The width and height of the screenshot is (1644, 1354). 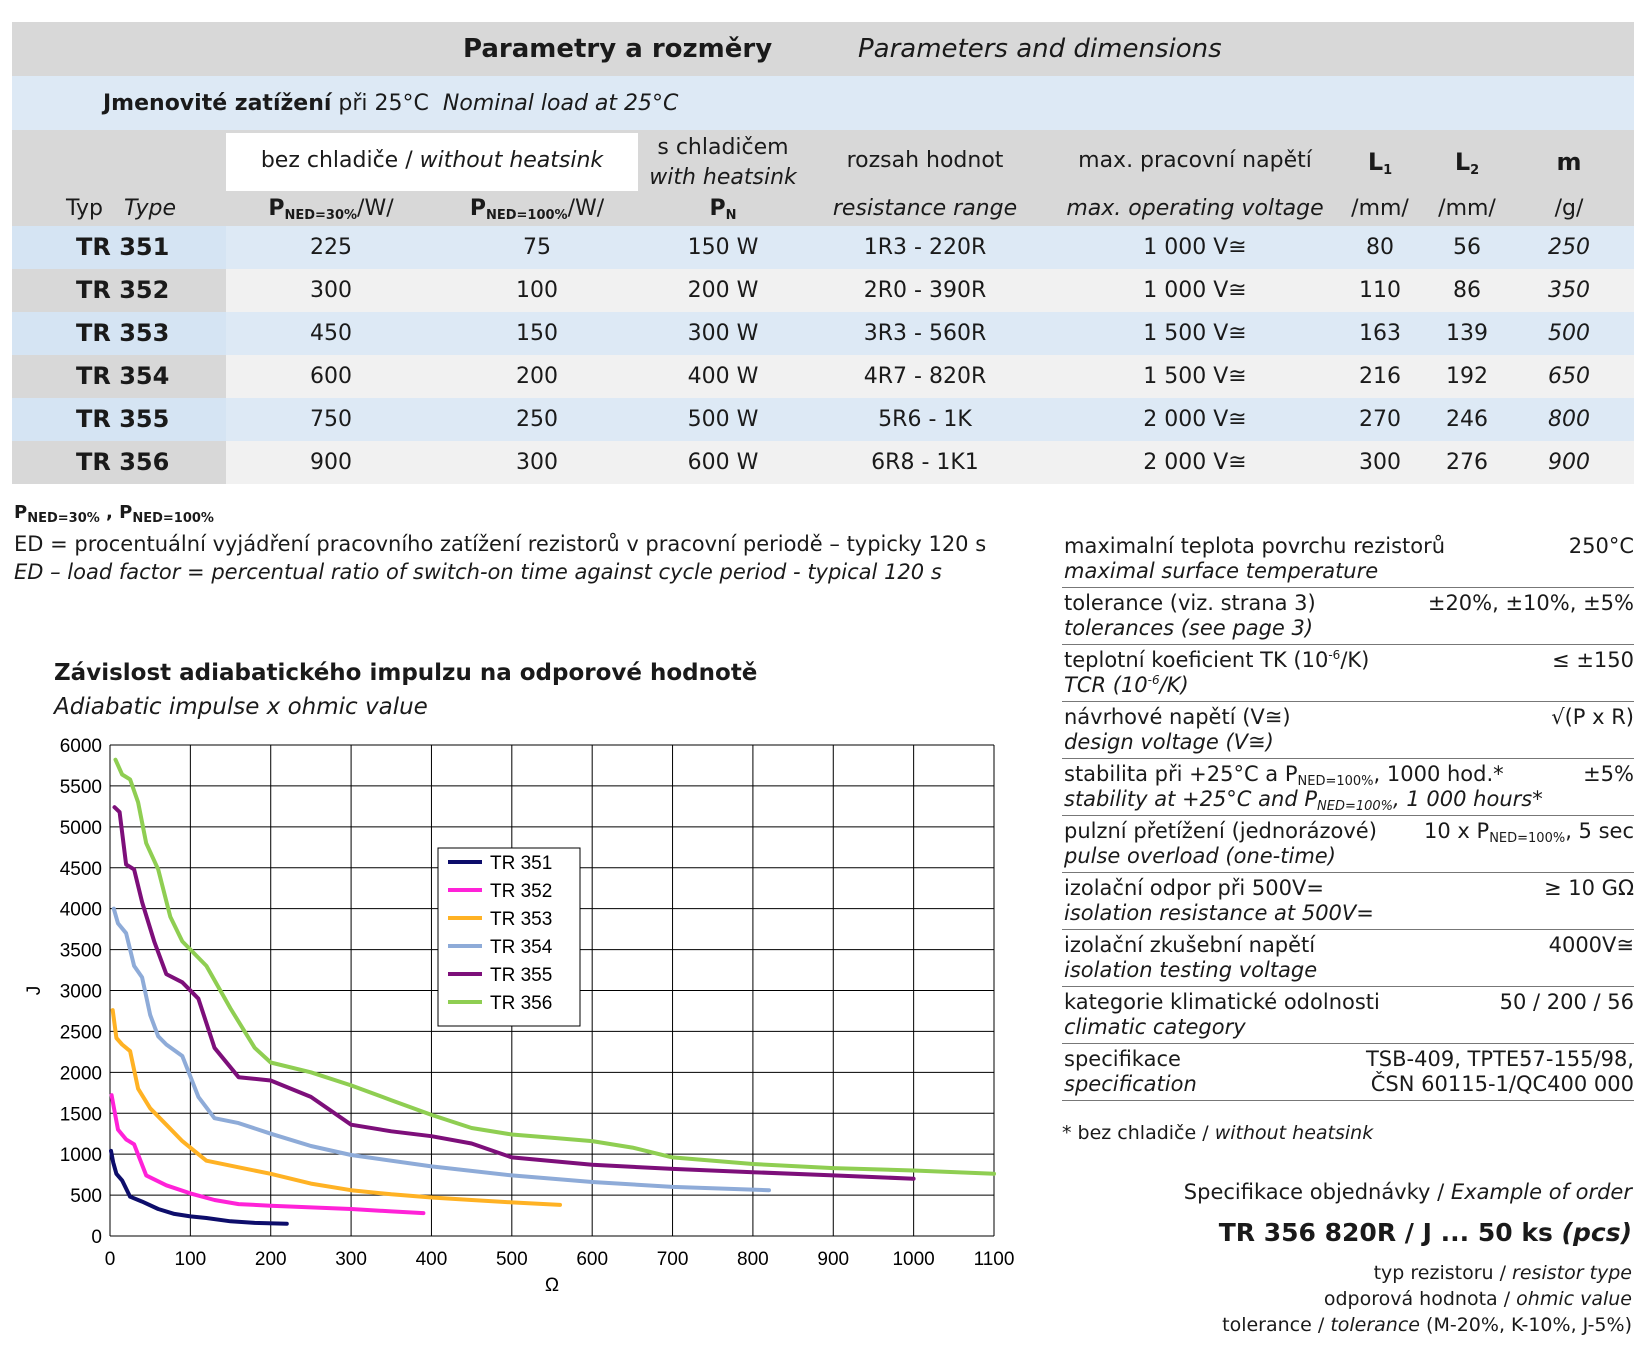 What do you see at coordinates (1195, 160) in the screenshot?
I see `voltage-header-cz: max. pracovní napětí` at bounding box center [1195, 160].